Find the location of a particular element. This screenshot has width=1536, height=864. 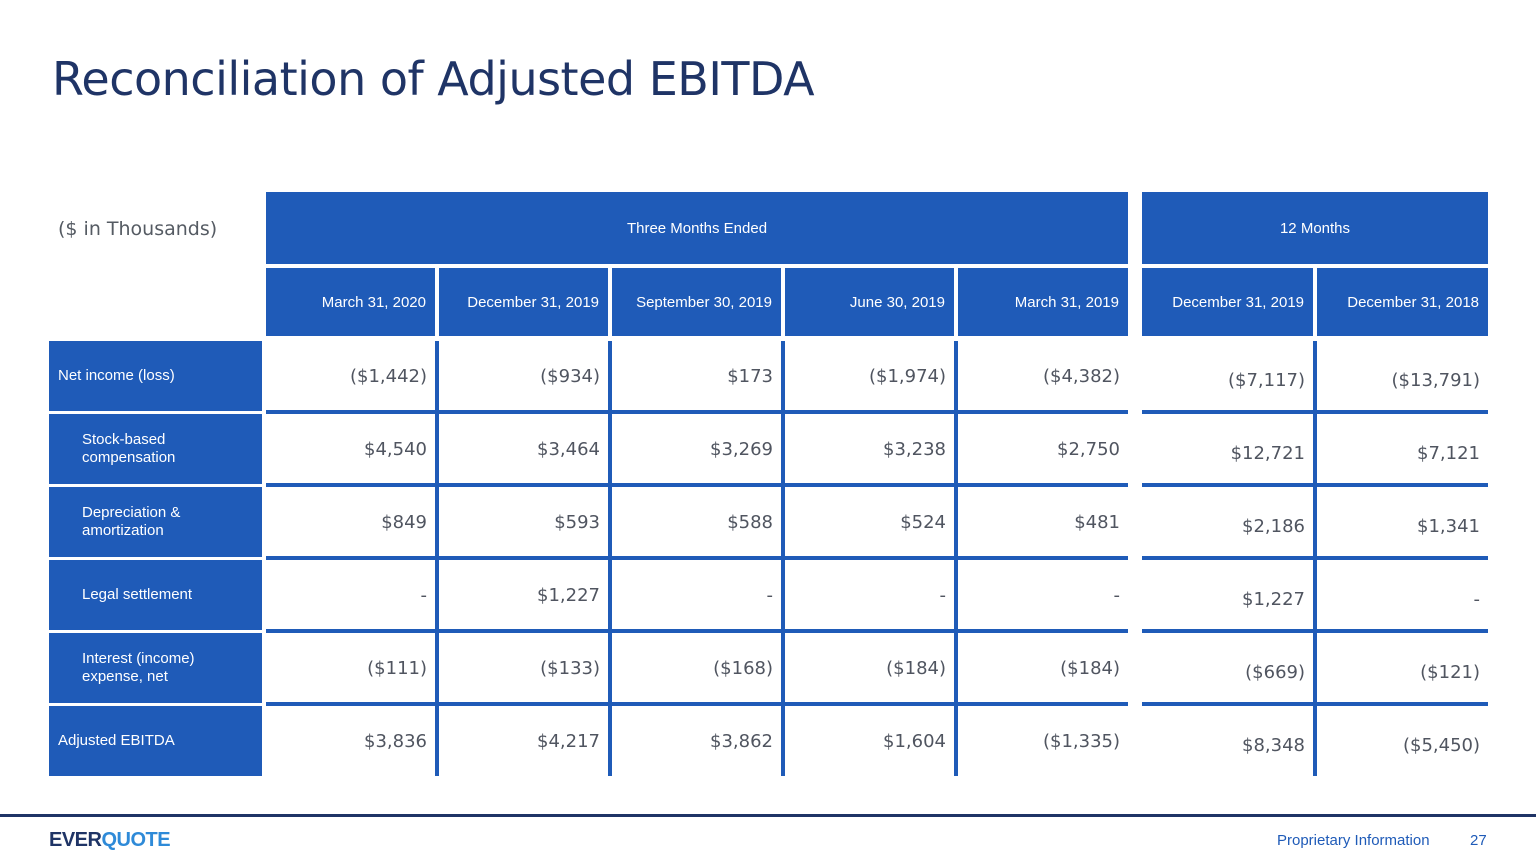

table-cell: $2,750 is located at coordinates (1088, 449).